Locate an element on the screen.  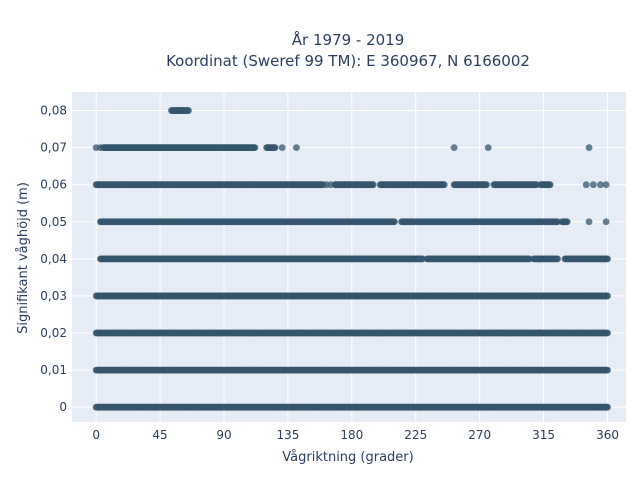
chart-title: År 1979 - 2019 is located at coordinates (348, 39).